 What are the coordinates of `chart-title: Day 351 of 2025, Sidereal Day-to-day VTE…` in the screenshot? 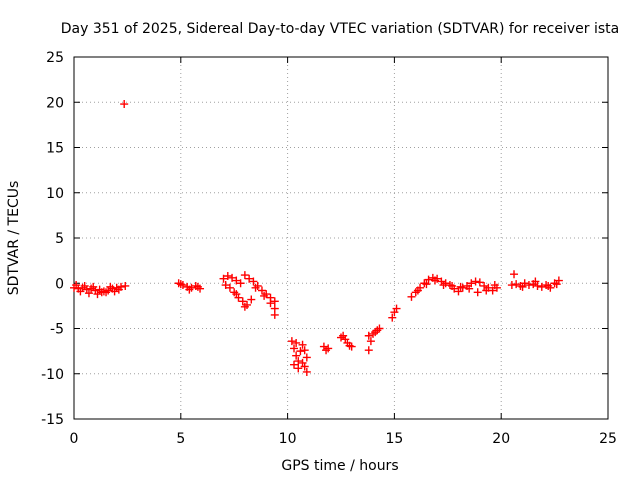 It's located at (340, 29).